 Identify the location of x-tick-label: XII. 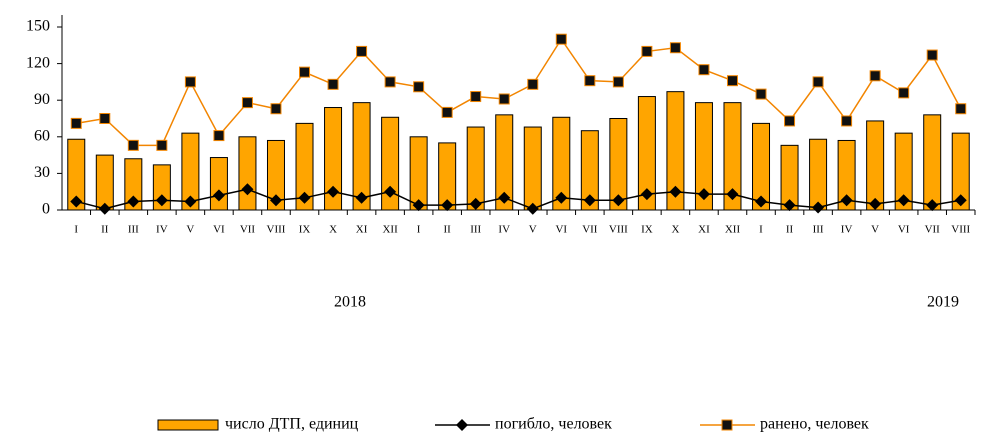
(733, 230).